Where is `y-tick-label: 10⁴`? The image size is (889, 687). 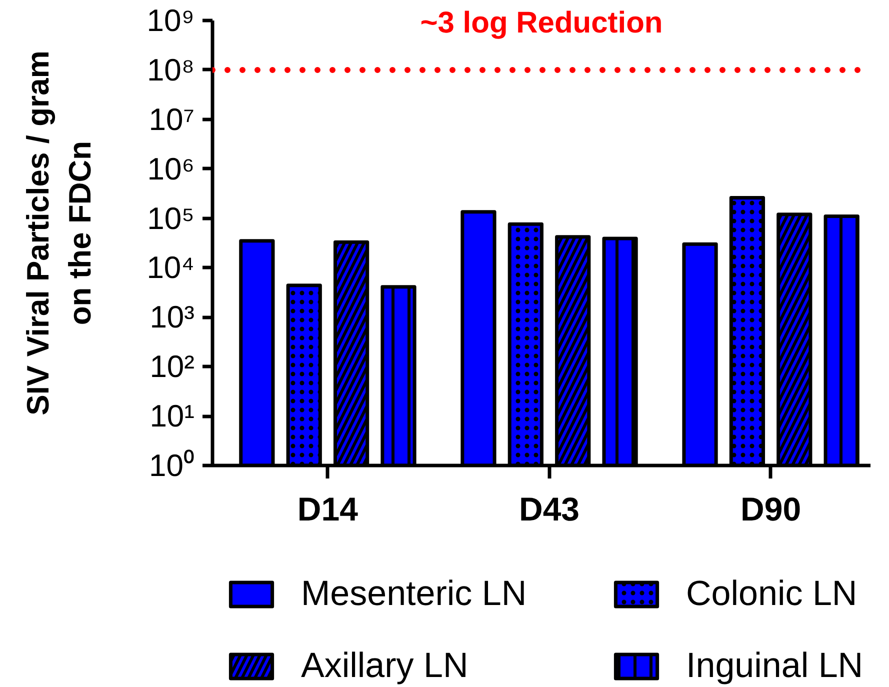
y-tick-label: 10⁴ is located at coordinates (170, 268).